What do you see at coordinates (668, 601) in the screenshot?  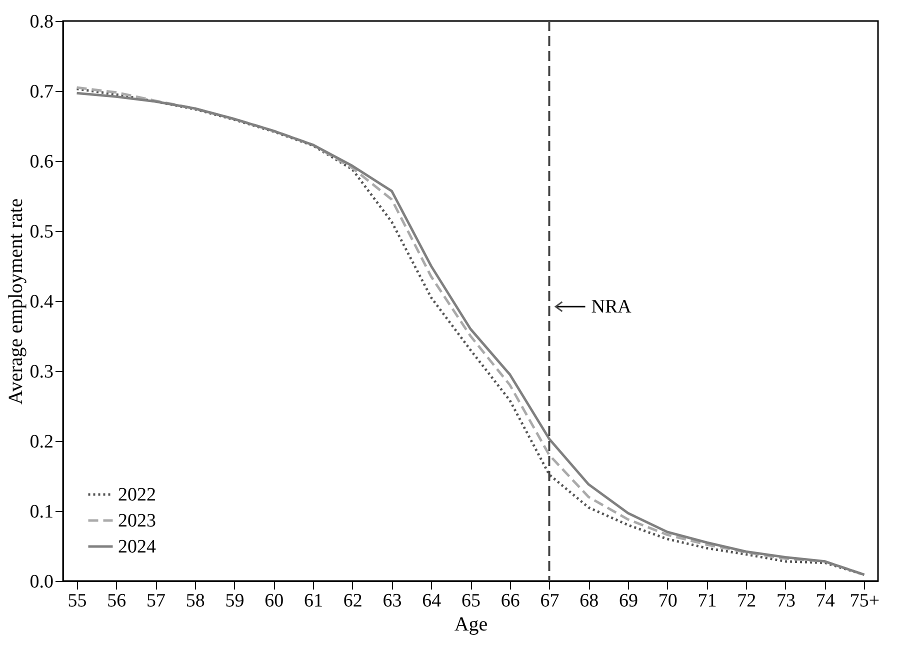 I see `x-tick-label: 70` at bounding box center [668, 601].